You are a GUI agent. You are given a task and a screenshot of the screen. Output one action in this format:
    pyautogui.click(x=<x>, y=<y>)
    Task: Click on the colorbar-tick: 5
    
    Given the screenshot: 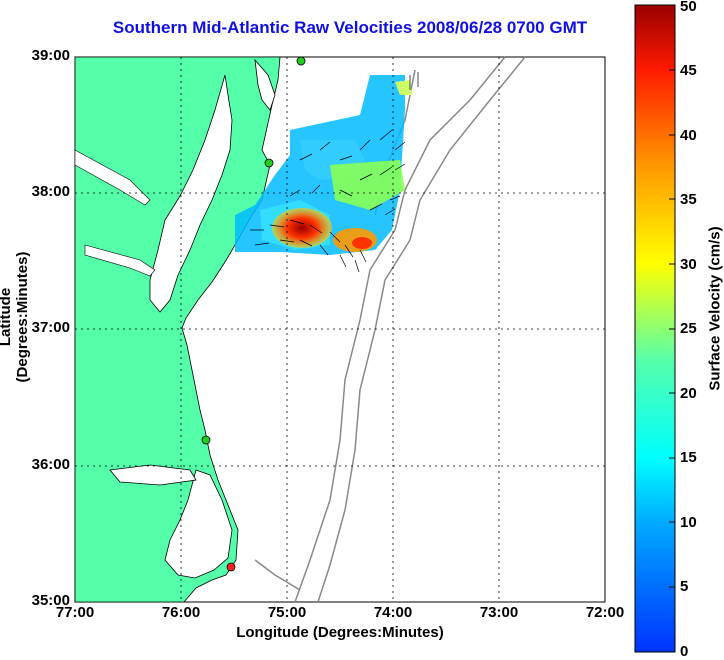 What is the action you would take?
    pyautogui.click(x=684, y=586)
    